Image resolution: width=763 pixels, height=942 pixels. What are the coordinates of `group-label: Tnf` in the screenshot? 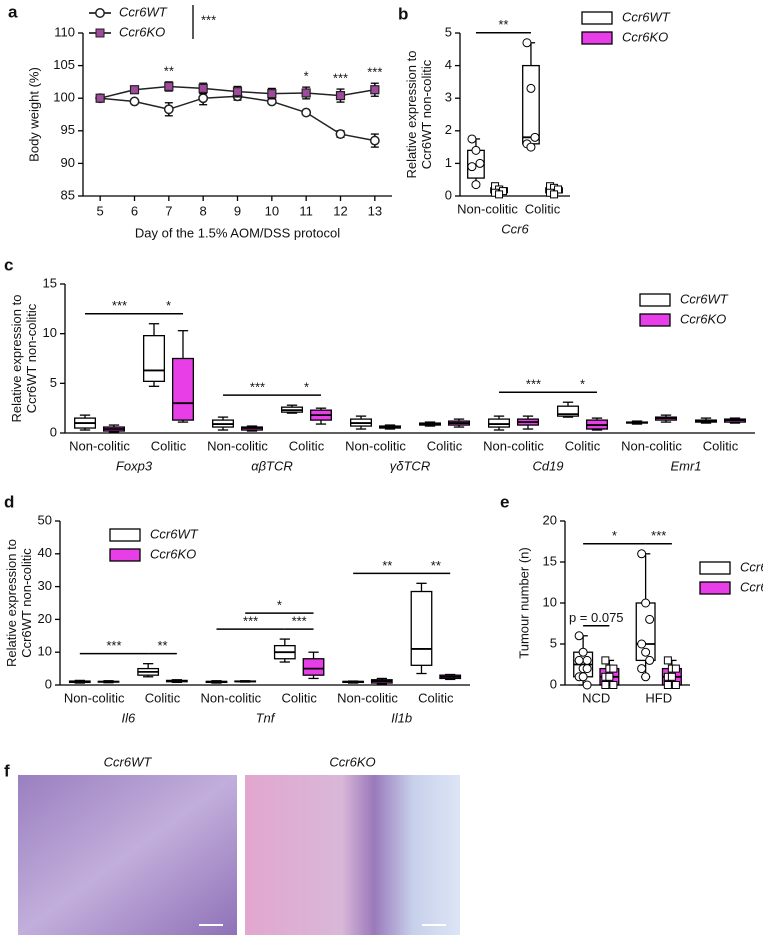 It's located at (266, 717).